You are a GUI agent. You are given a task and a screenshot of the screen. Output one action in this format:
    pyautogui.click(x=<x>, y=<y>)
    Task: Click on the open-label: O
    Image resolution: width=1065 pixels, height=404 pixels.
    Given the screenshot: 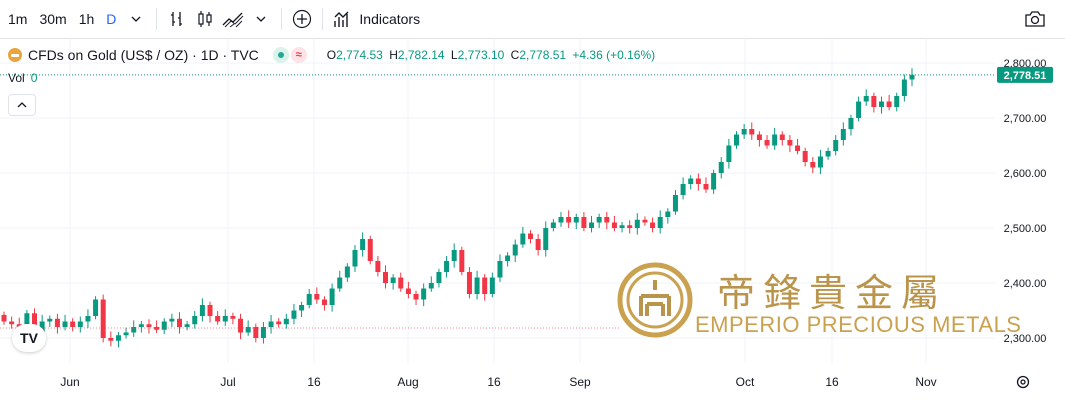 What is the action you would take?
    pyautogui.click(x=331, y=55)
    